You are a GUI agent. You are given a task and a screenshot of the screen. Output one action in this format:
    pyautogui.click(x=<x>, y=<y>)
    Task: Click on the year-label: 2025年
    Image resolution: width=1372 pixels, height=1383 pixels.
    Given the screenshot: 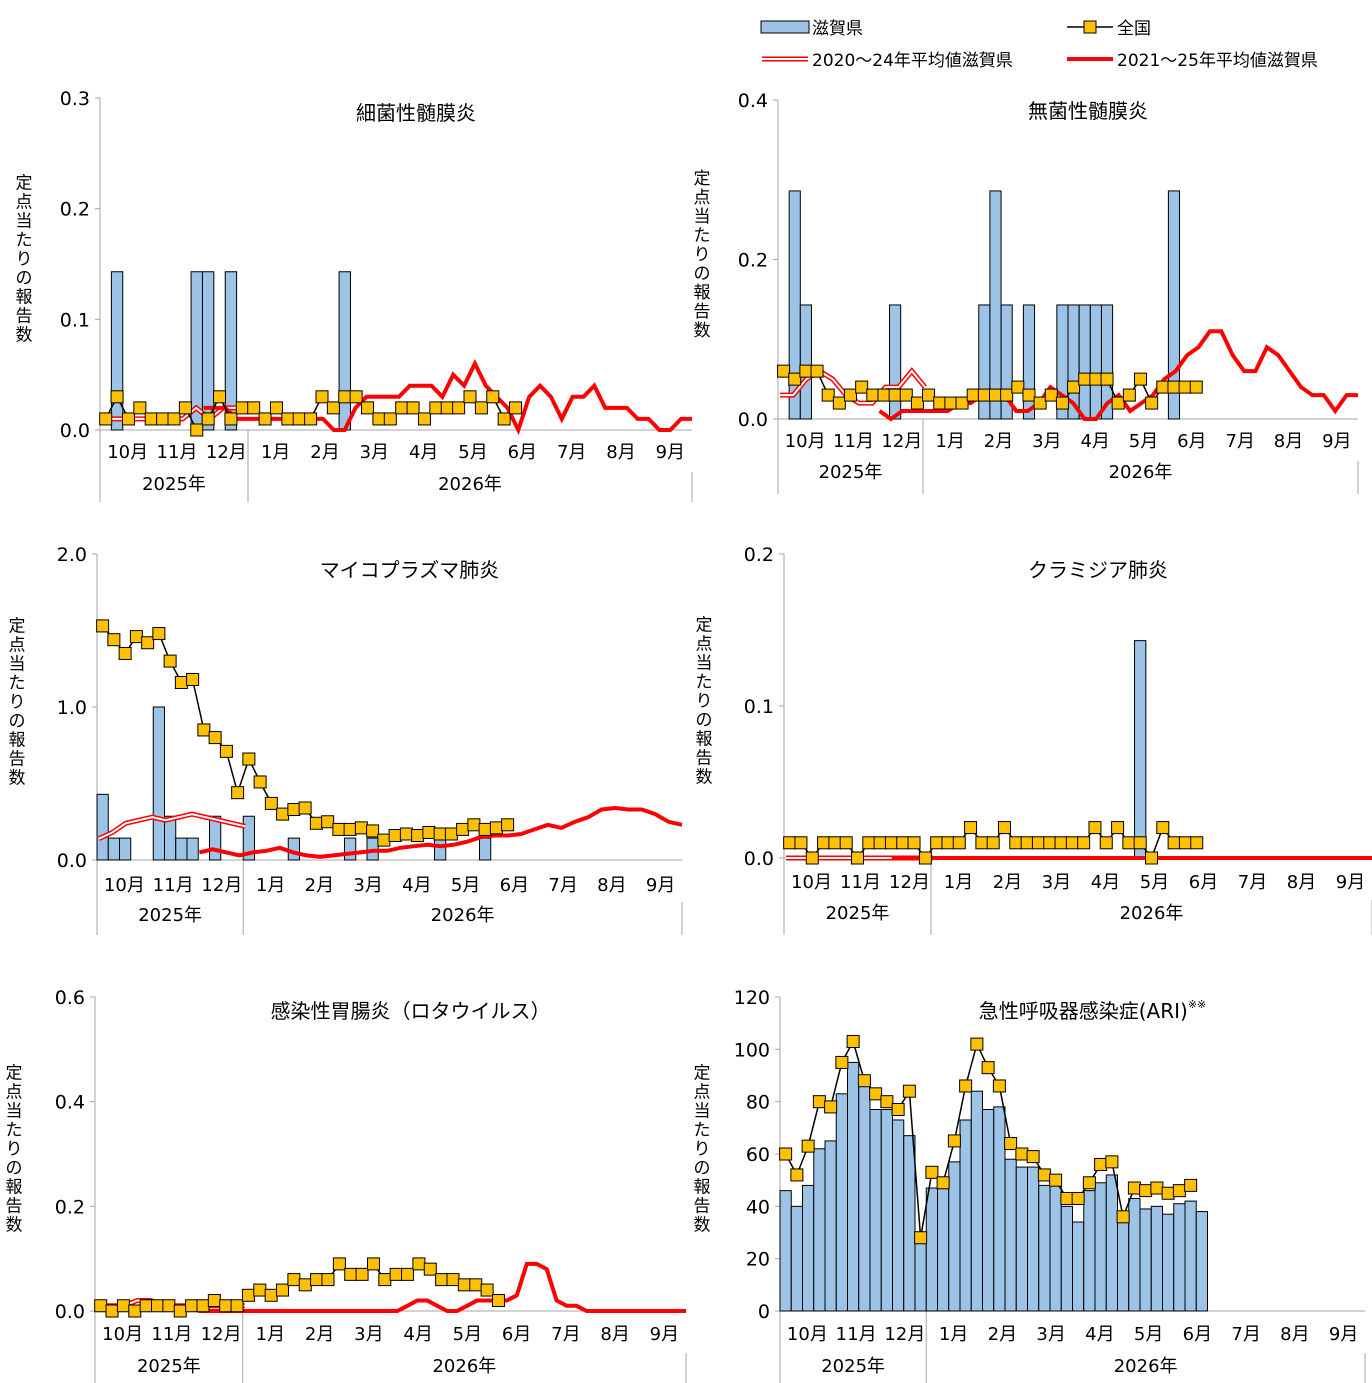 What is the action you would take?
    pyautogui.click(x=169, y=1366)
    